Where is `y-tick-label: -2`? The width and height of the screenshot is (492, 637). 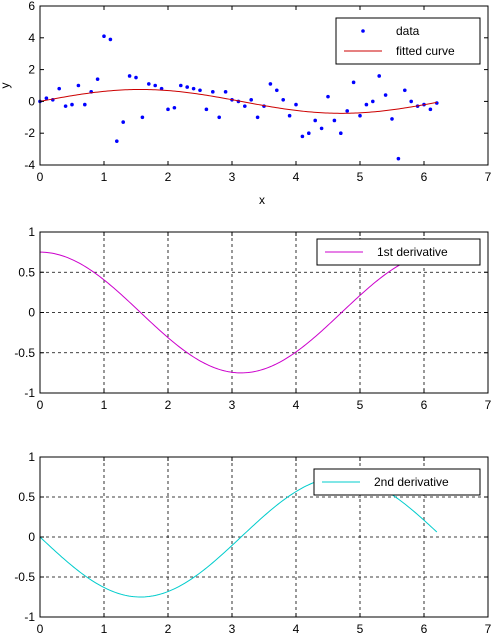 y-tick-label: -2 is located at coordinates (29, 133).